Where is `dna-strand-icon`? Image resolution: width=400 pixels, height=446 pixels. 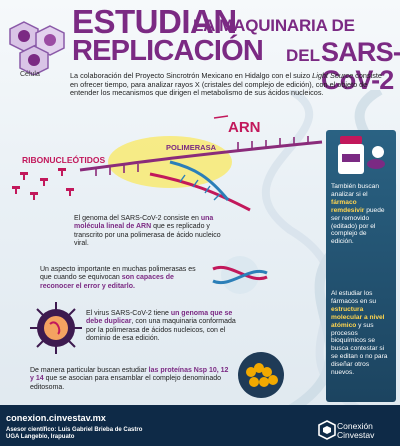 dna-strand-icon is located at coordinates (240, 275).